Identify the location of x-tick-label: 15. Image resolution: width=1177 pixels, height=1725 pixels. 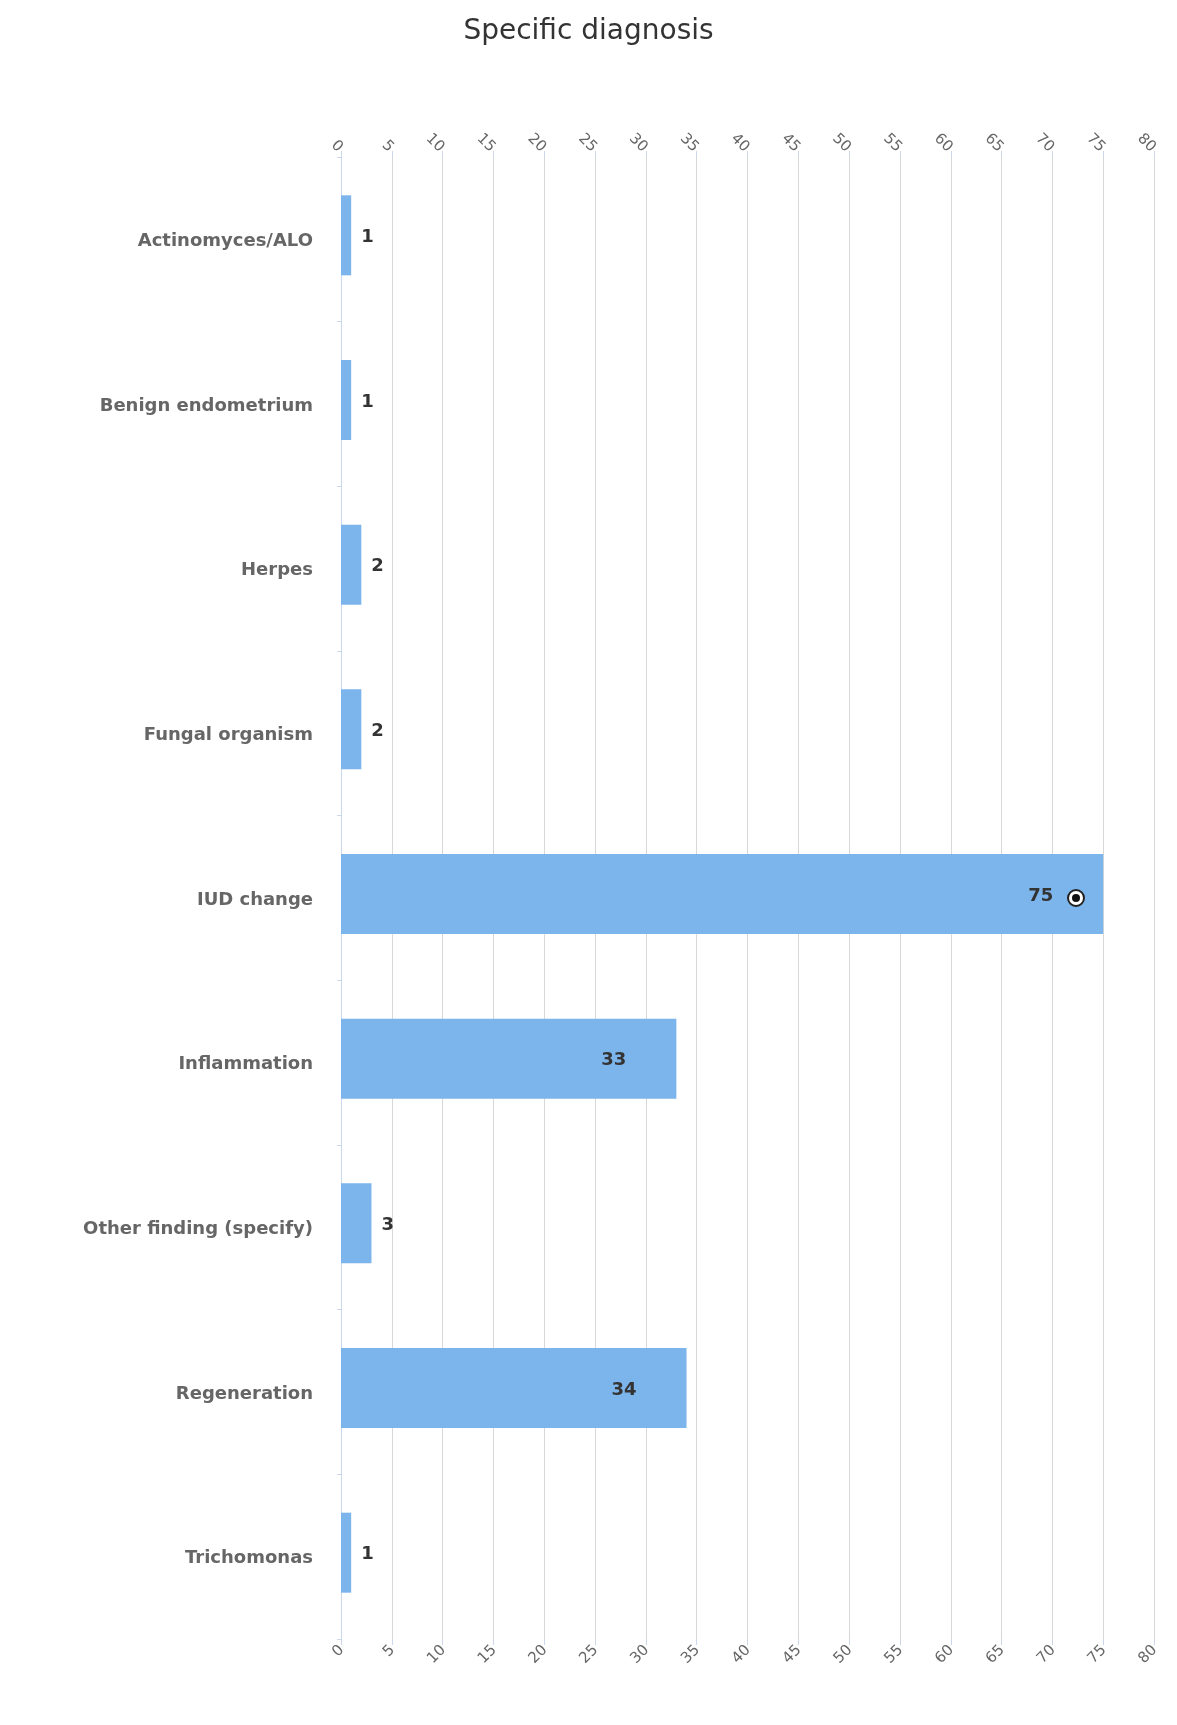
(486, 142).